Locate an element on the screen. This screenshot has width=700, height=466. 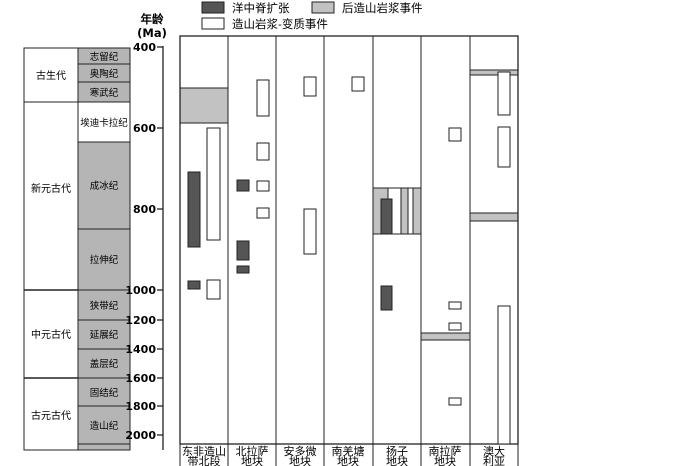
period-ediacaran-cell is located at coordinates (104, 122).